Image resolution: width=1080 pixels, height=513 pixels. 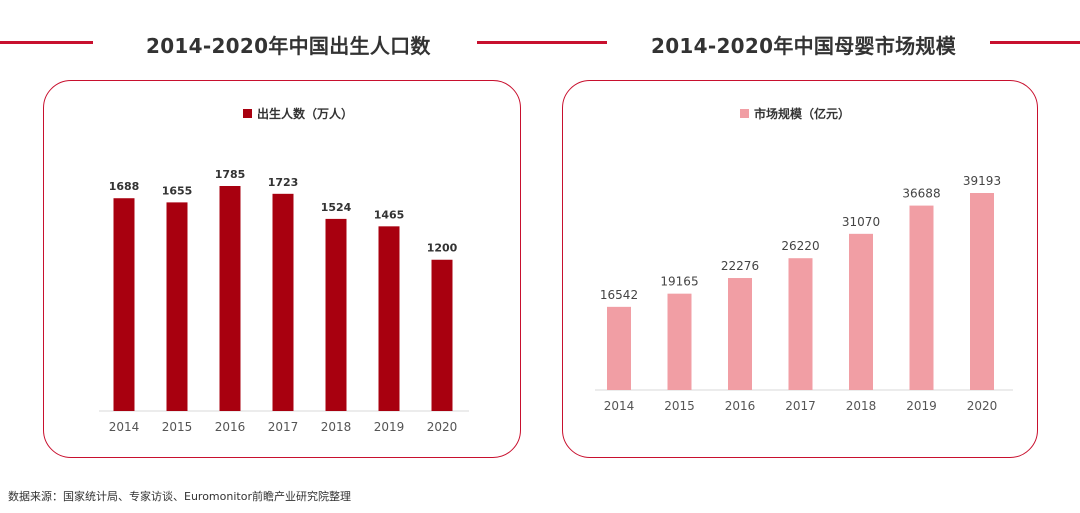 What do you see at coordinates (230, 174) in the screenshot?
I see `data-label-2016: 1785` at bounding box center [230, 174].